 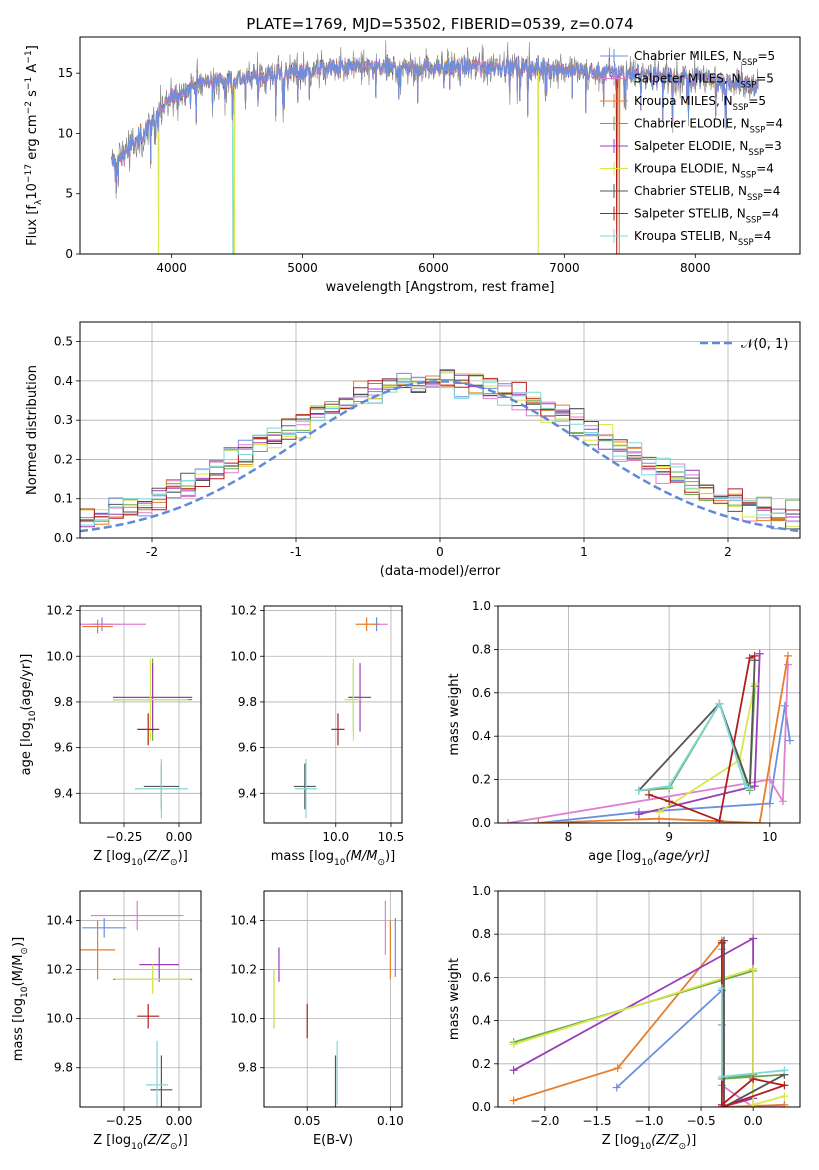 I want to click on x-tick-label: 0.10, so click(x=390, y=1121).